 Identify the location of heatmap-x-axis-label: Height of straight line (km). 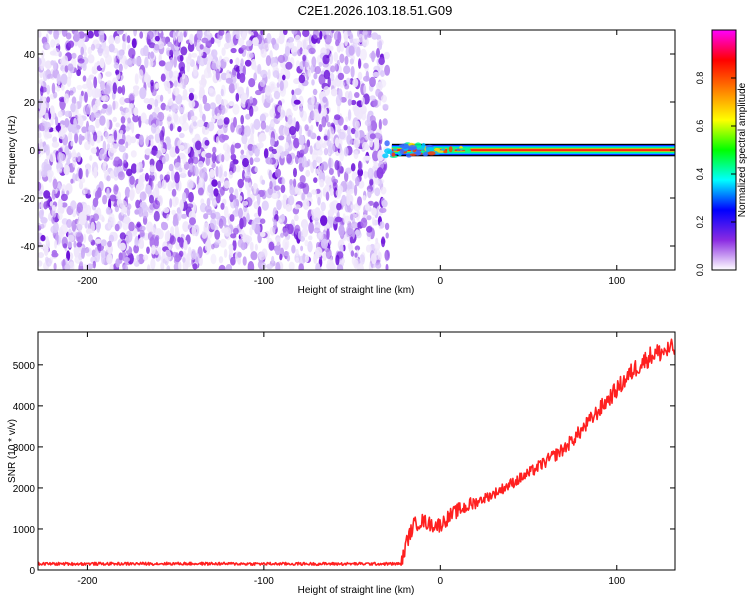
(356, 290).